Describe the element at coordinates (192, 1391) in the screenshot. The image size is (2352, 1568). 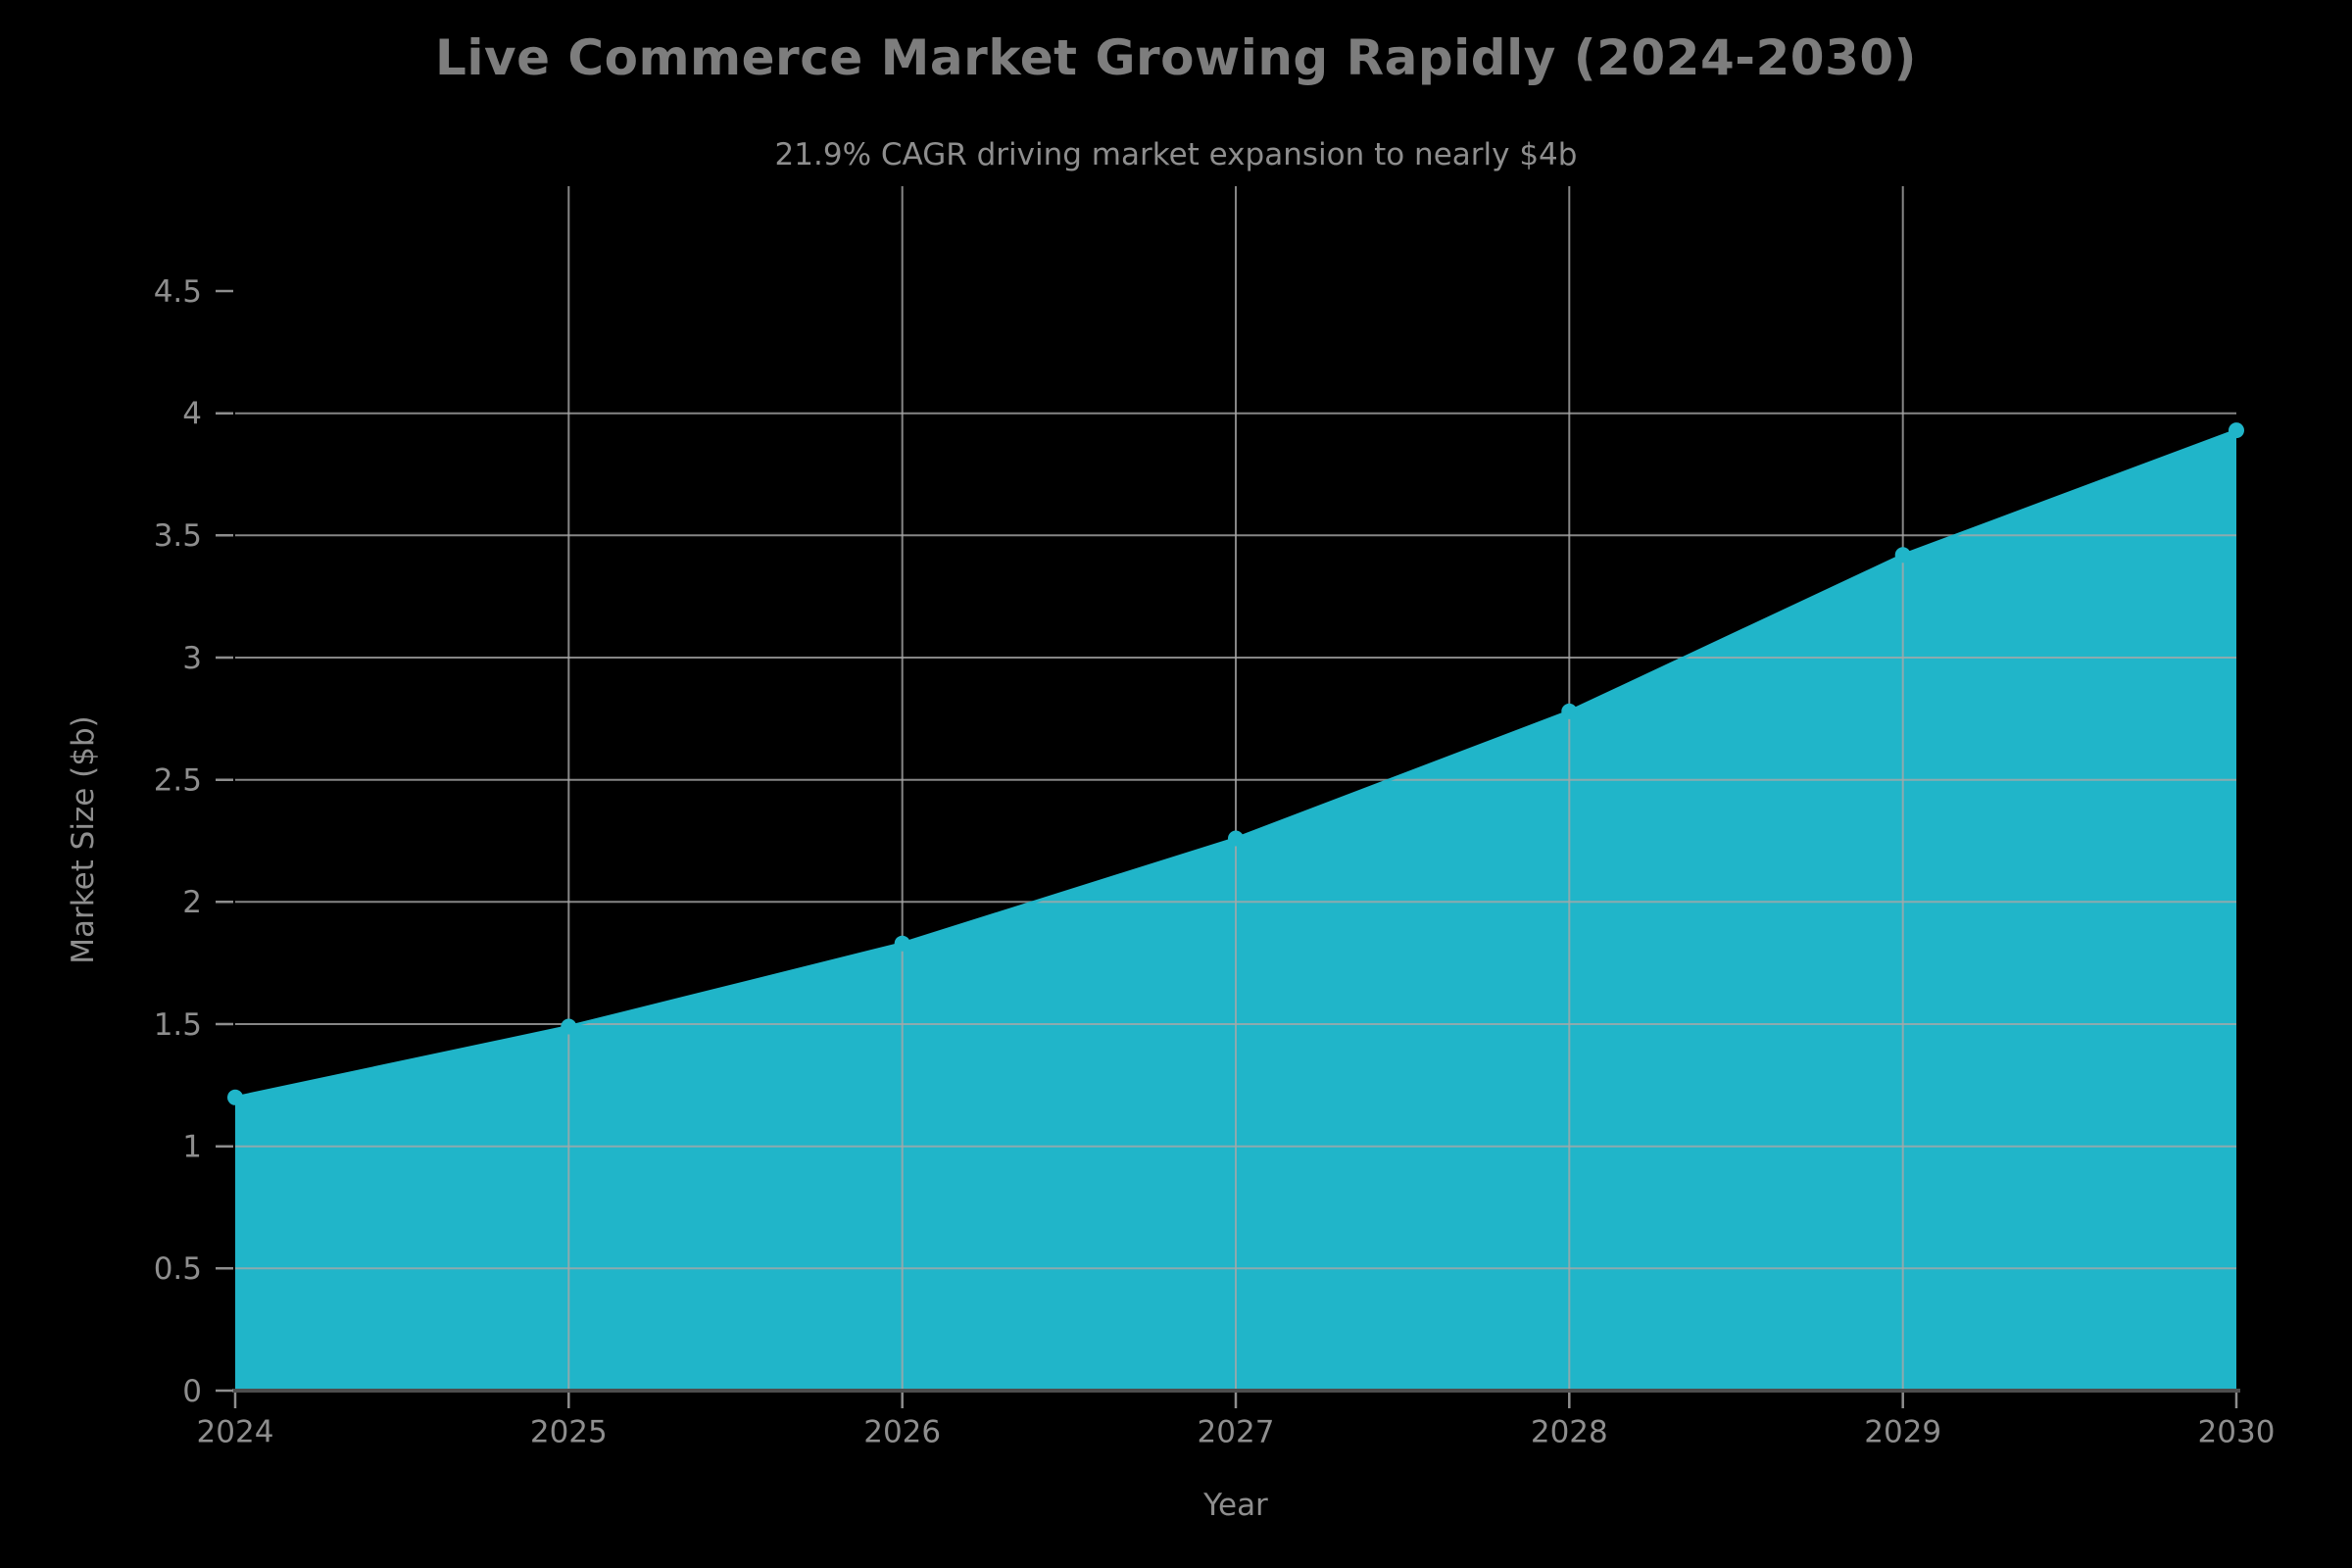
I see `y-tick-label: 0` at that location.